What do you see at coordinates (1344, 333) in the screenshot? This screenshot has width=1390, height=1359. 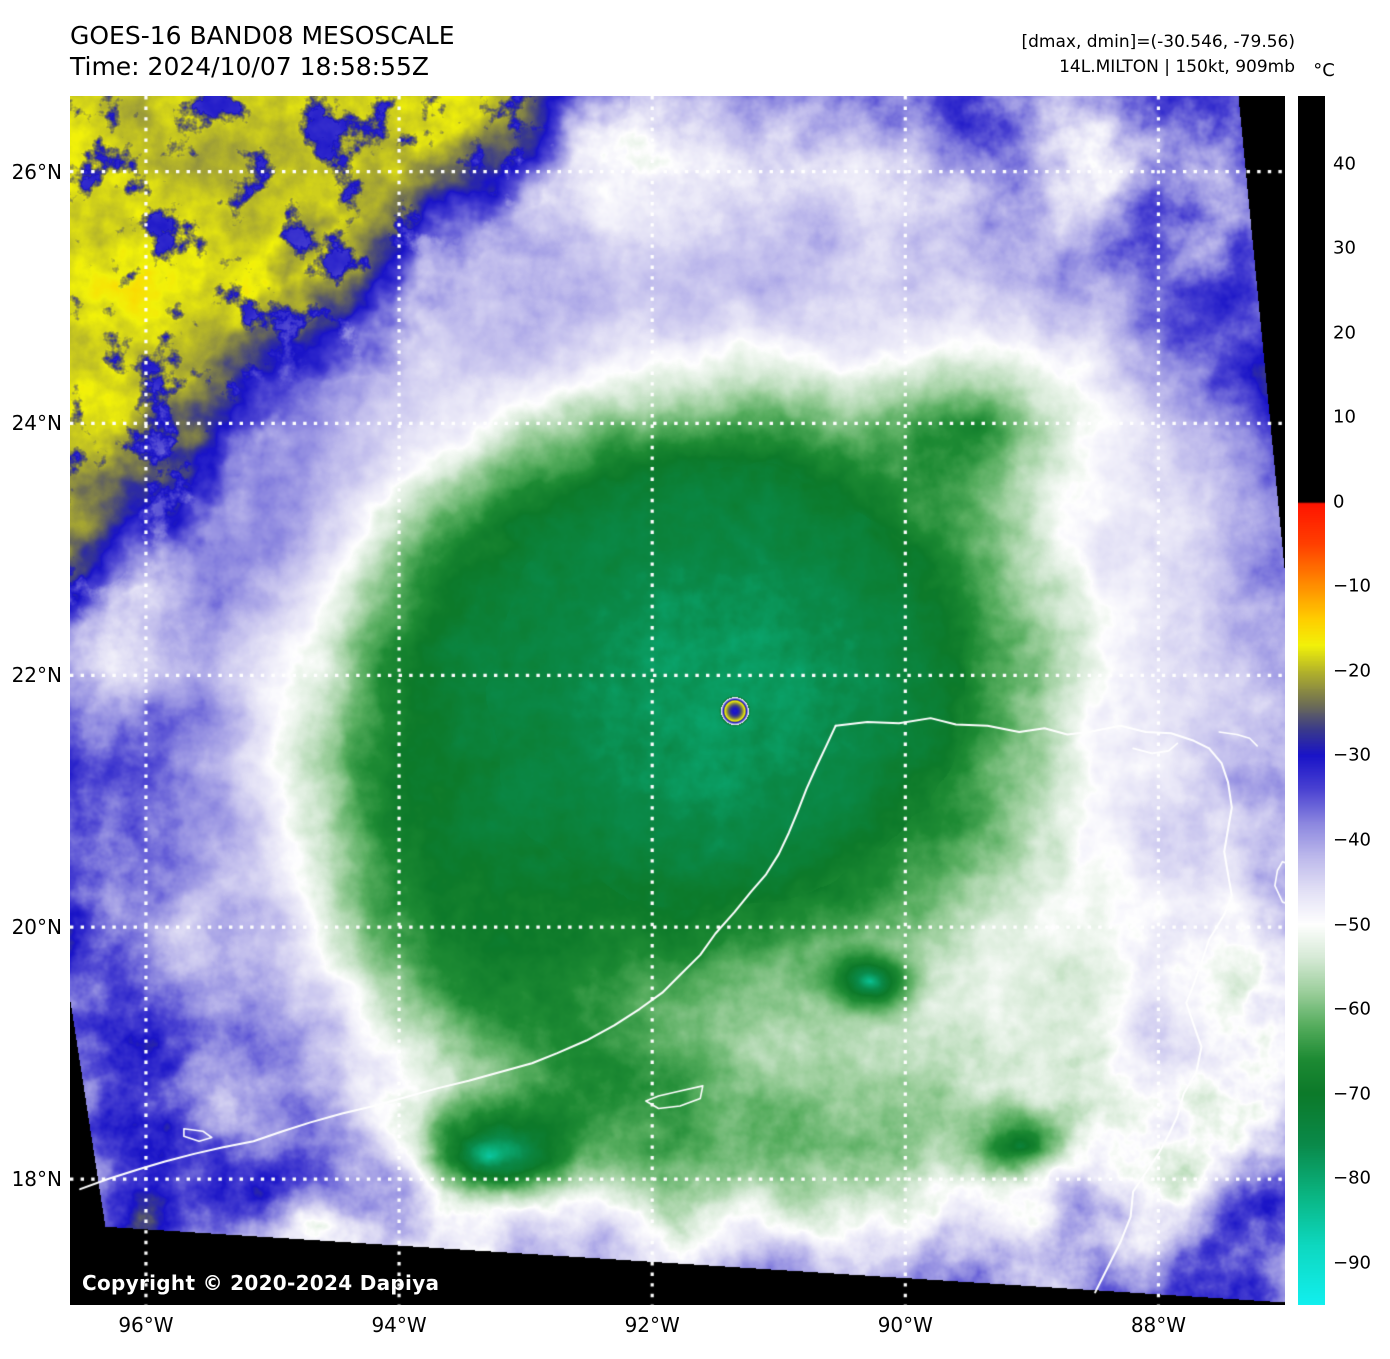 I see `colorbar-tick-20: 20` at bounding box center [1344, 333].